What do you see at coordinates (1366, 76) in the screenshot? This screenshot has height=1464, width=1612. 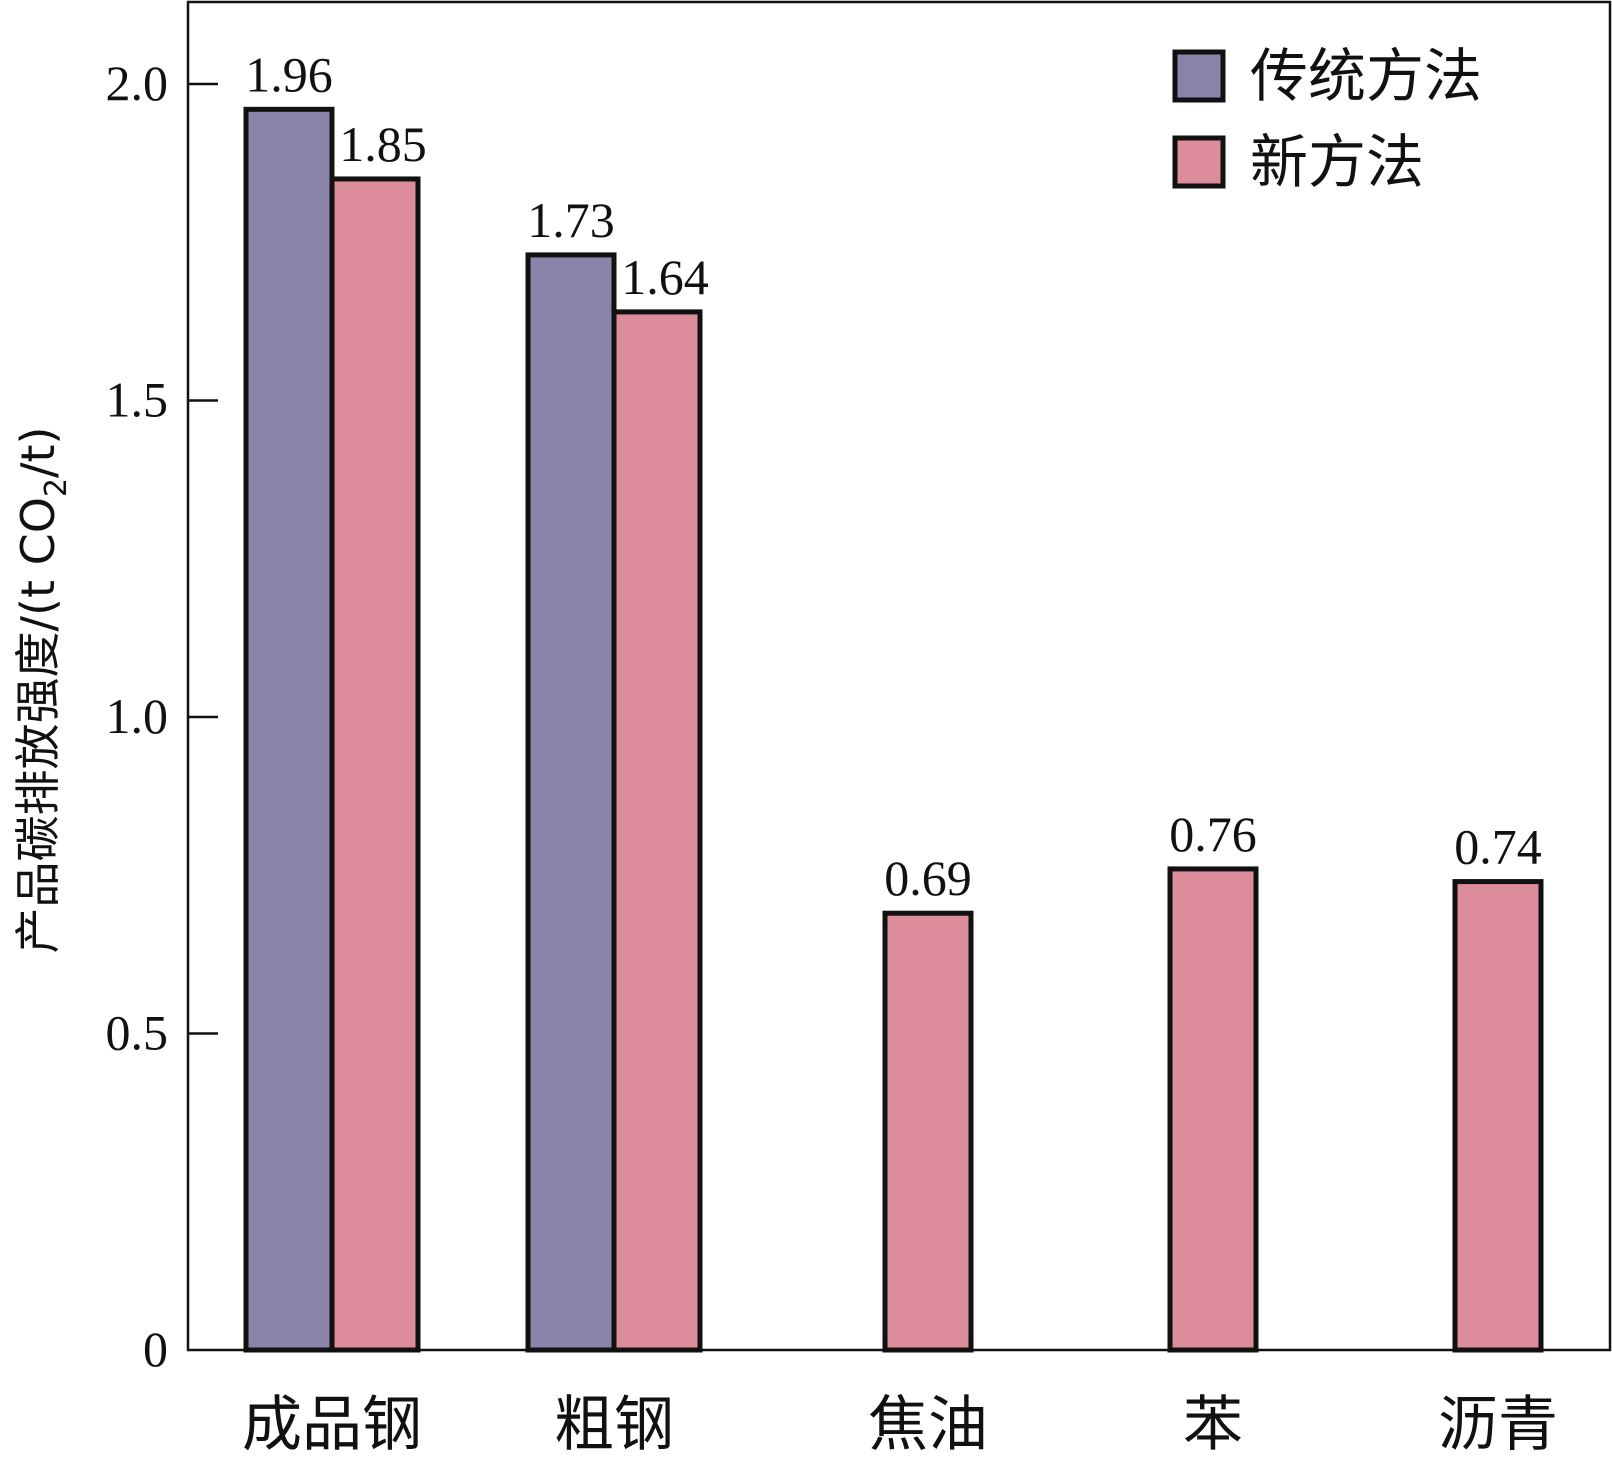 I see `legend-label: 传统方法` at bounding box center [1366, 76].